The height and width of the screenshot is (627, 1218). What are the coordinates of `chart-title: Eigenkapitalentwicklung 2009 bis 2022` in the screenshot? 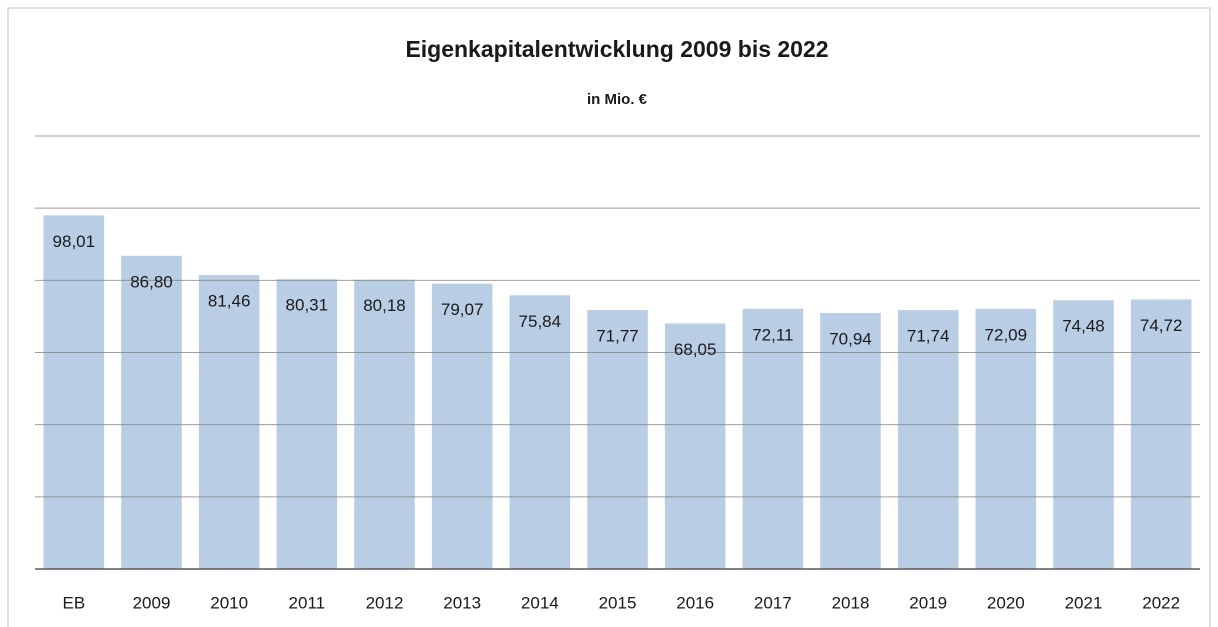 It's located at (616, 49).